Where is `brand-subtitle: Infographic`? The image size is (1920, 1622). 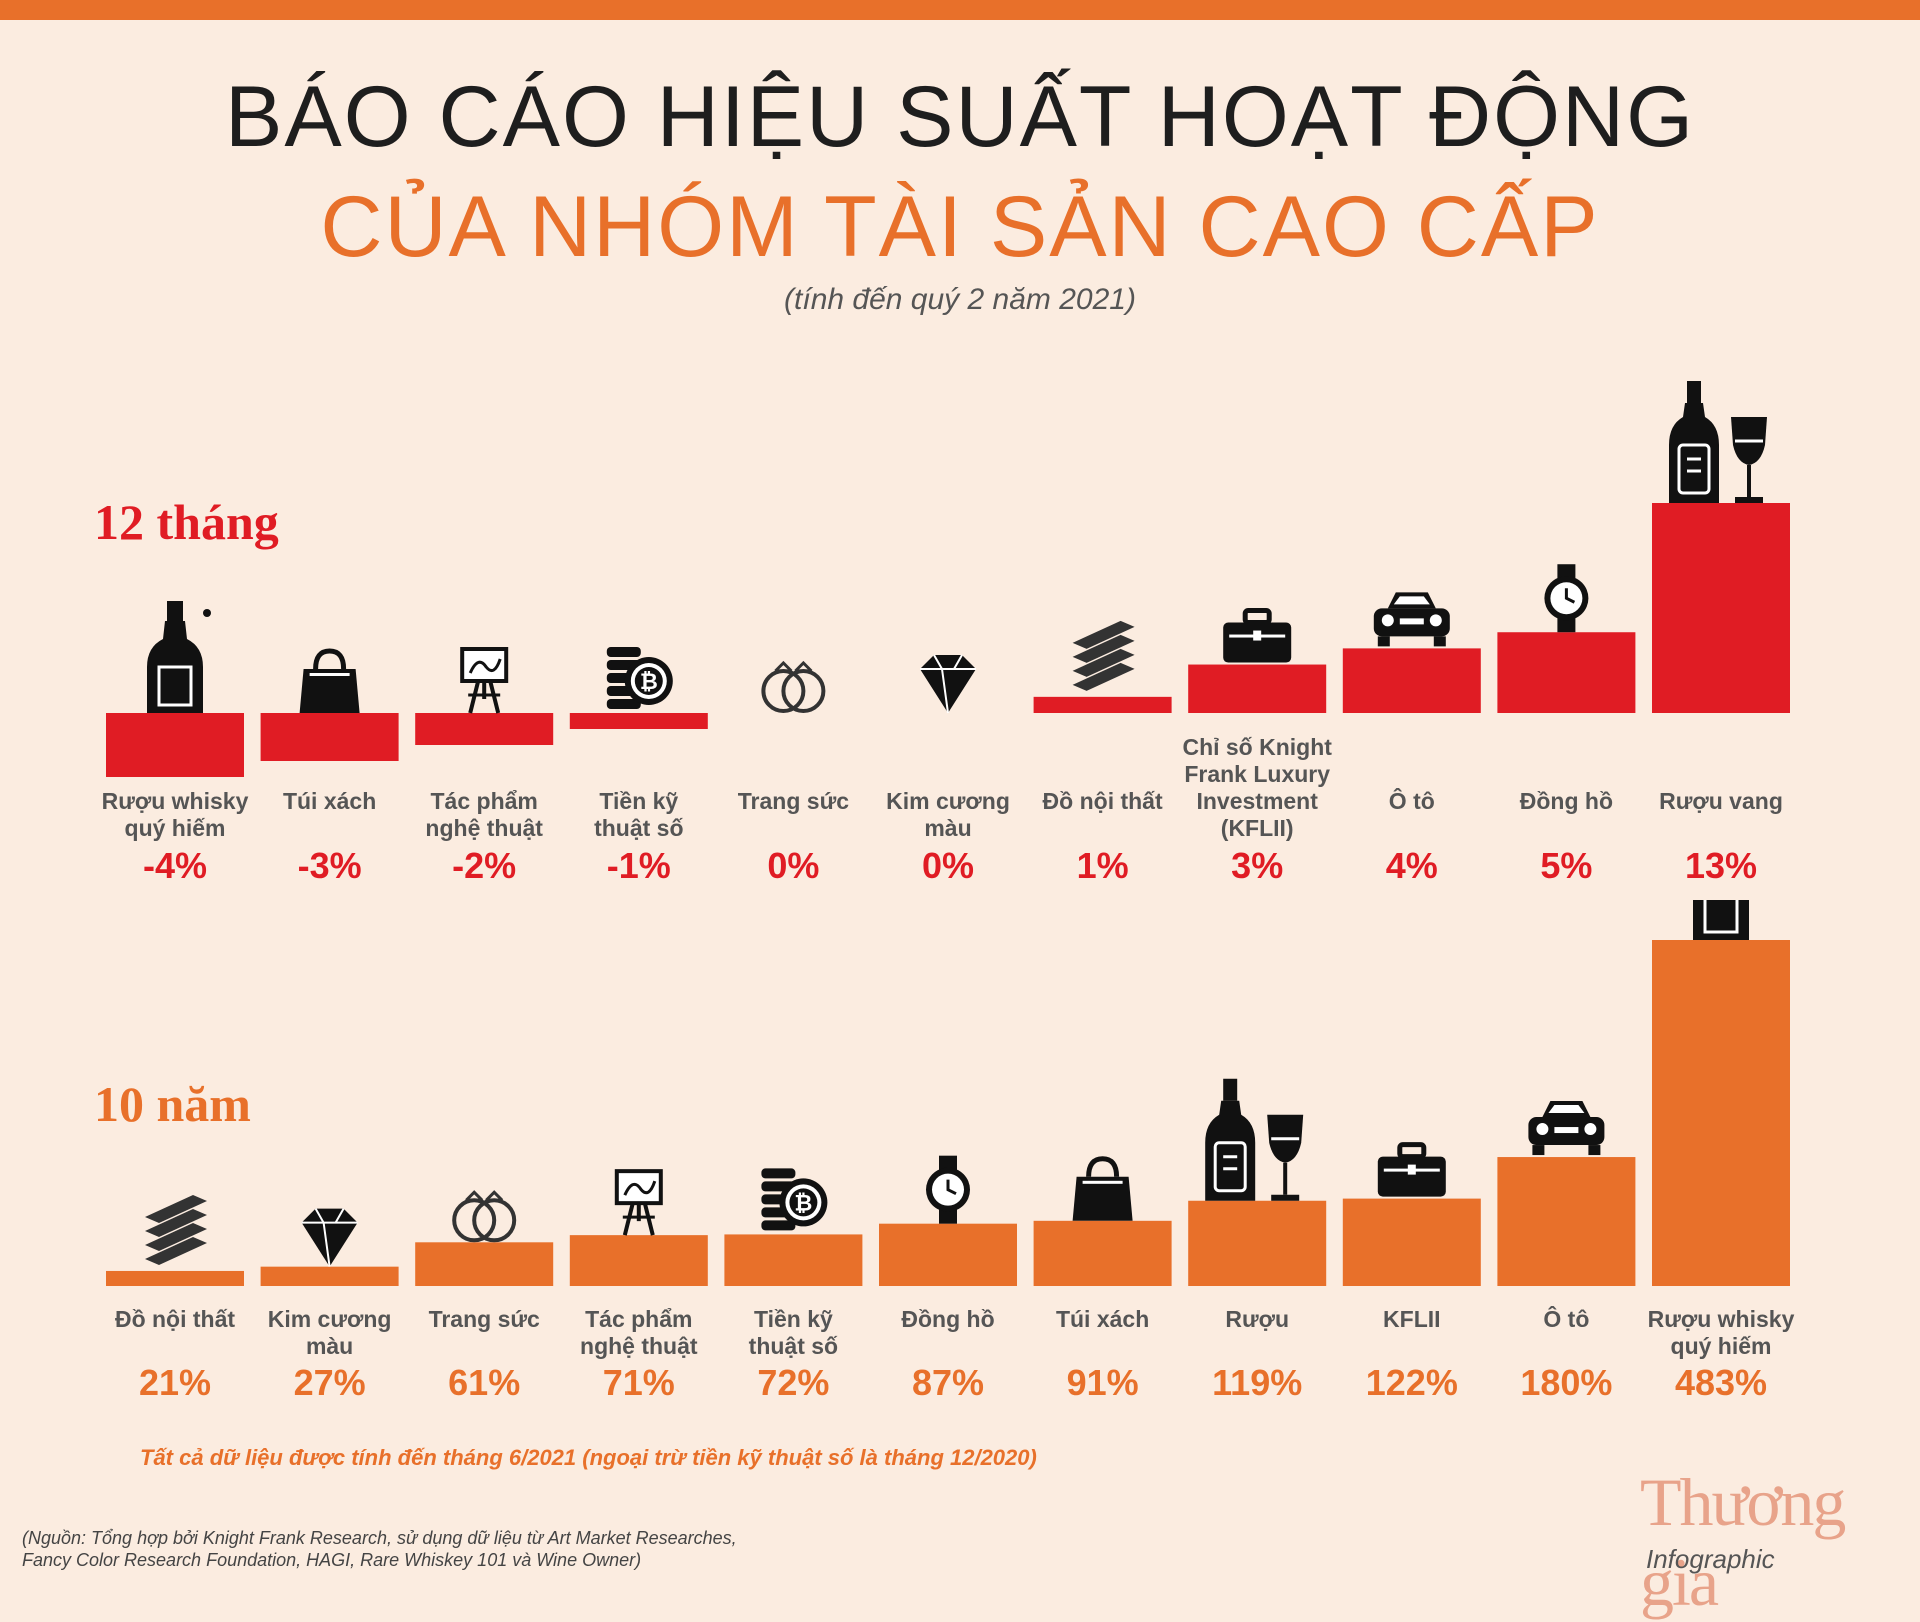
brand-subtitle: Infographic is located at coordinates (1710, 1559).